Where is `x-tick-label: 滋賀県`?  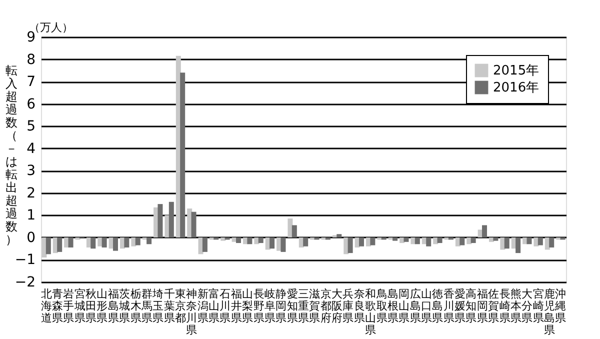 x-tick-label: 滋賀県 is located at coordinates (314, 306).